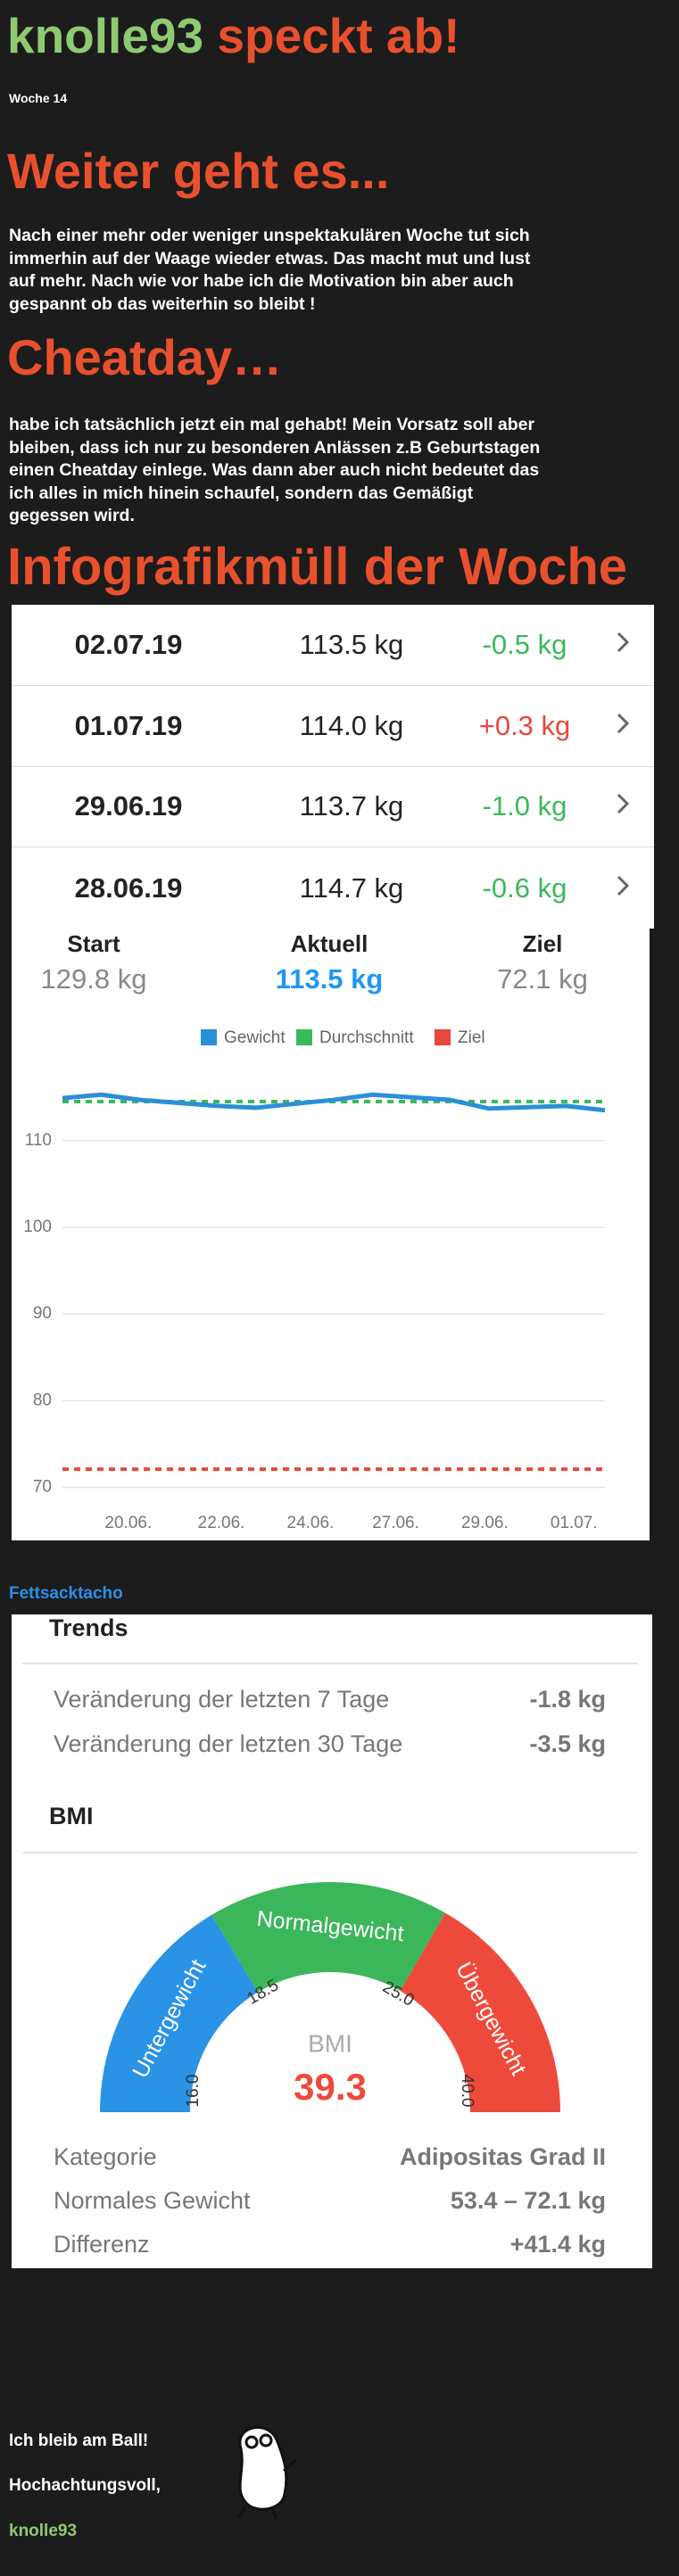 The height and width of the screenshot is (2576, 679). I want to click on table-row: 02.07.19 113.5 kg -0.5 kg, so click(333, 645).